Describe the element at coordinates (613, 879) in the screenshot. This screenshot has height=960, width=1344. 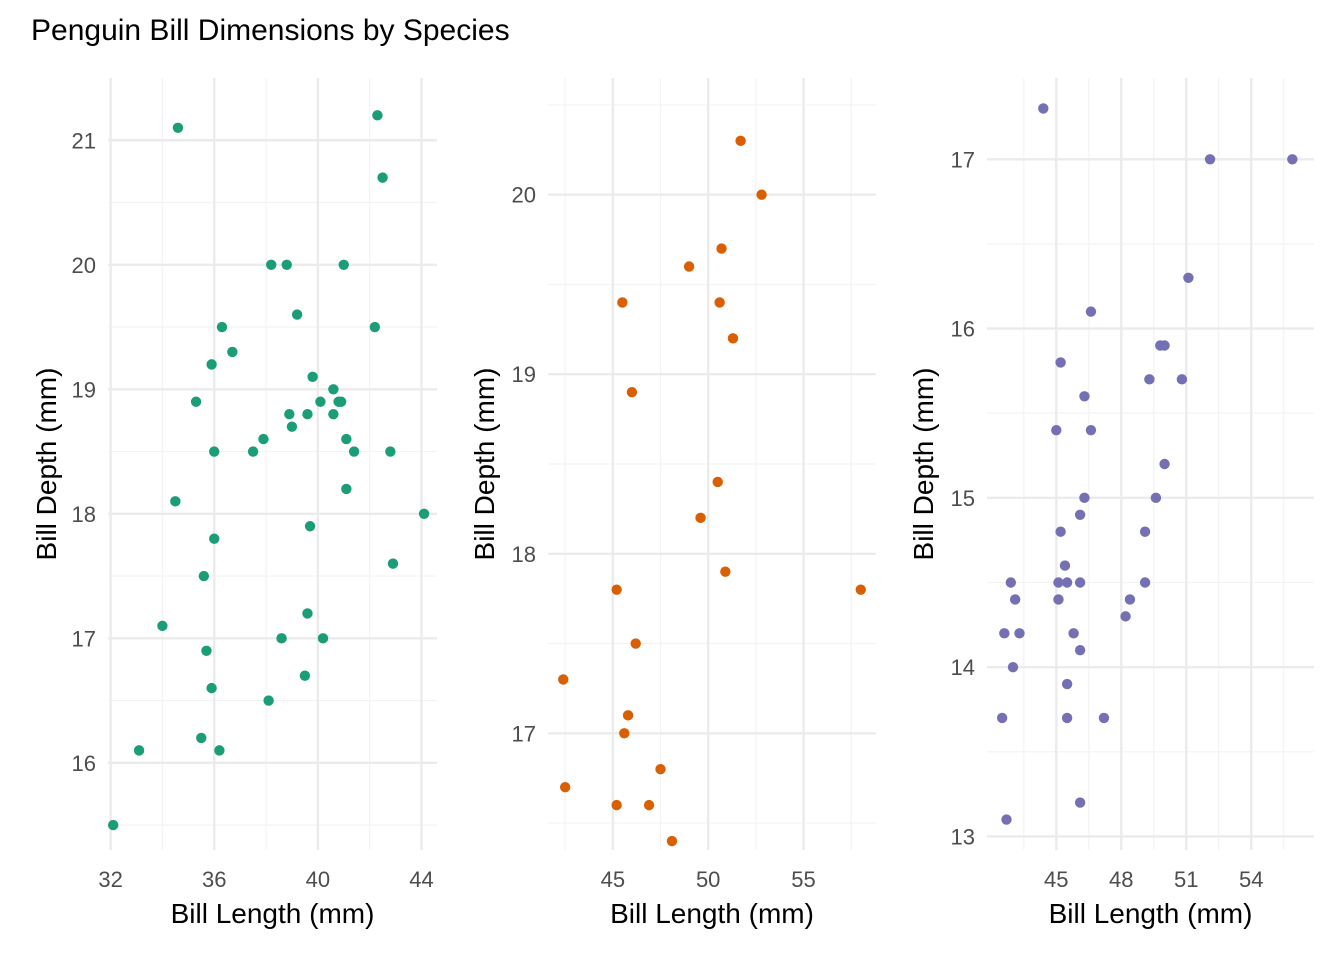
I see `x-tick-label: 45` at that location.